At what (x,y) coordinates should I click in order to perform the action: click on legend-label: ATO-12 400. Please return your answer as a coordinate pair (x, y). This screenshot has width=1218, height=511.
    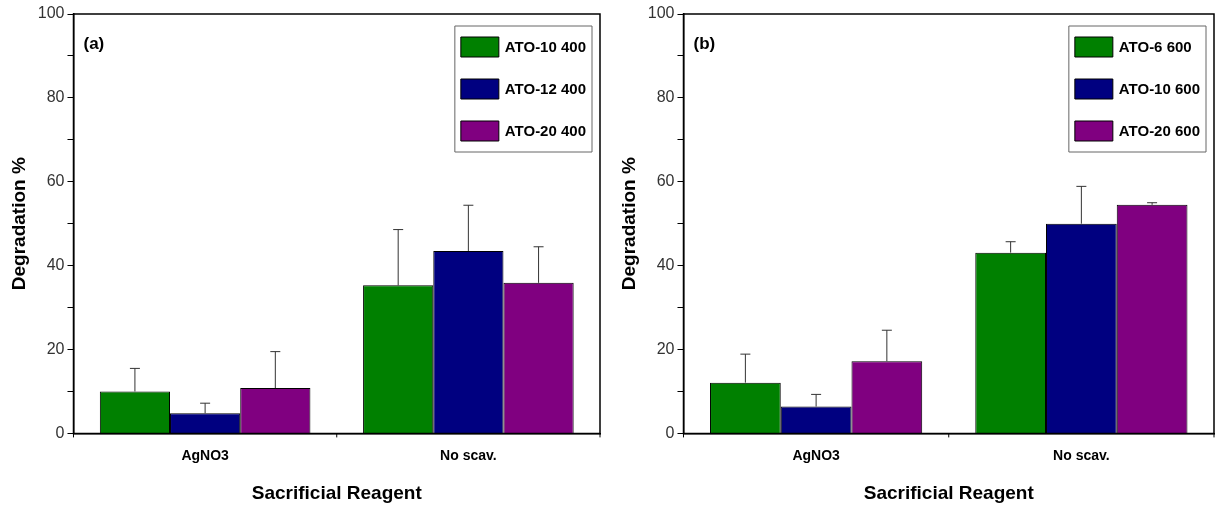
    Looking at the image, I should click on (545, 89).